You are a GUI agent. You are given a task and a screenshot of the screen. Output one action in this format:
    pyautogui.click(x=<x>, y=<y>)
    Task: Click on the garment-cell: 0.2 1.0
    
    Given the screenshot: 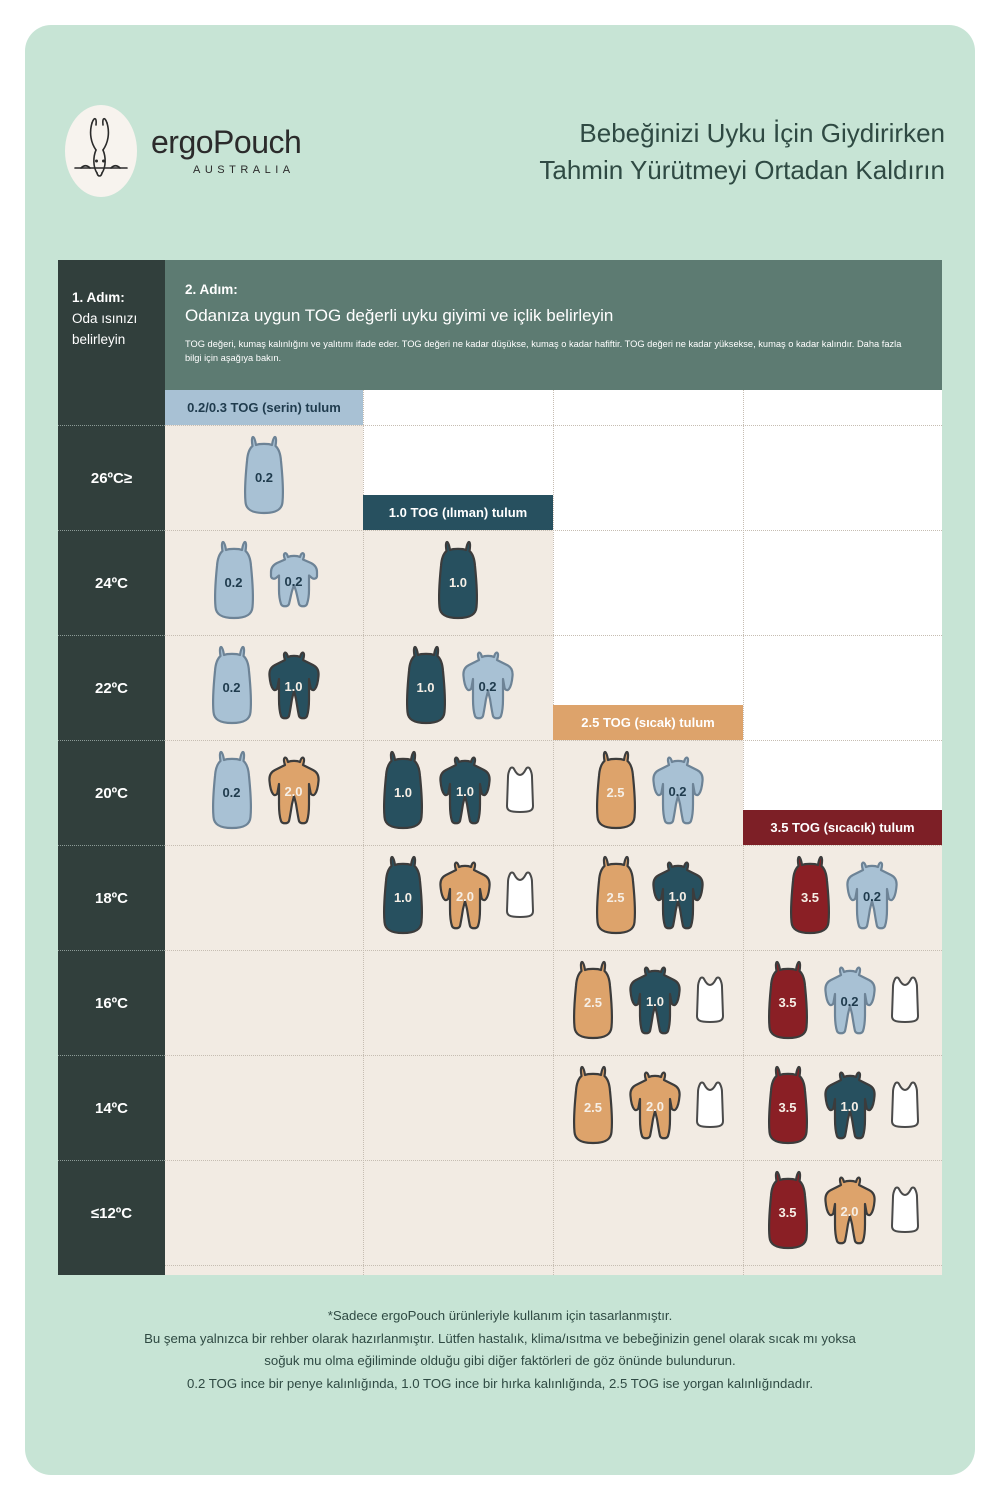 What is the action you would take?
    pyautogui.click(x=264, y=687)
    